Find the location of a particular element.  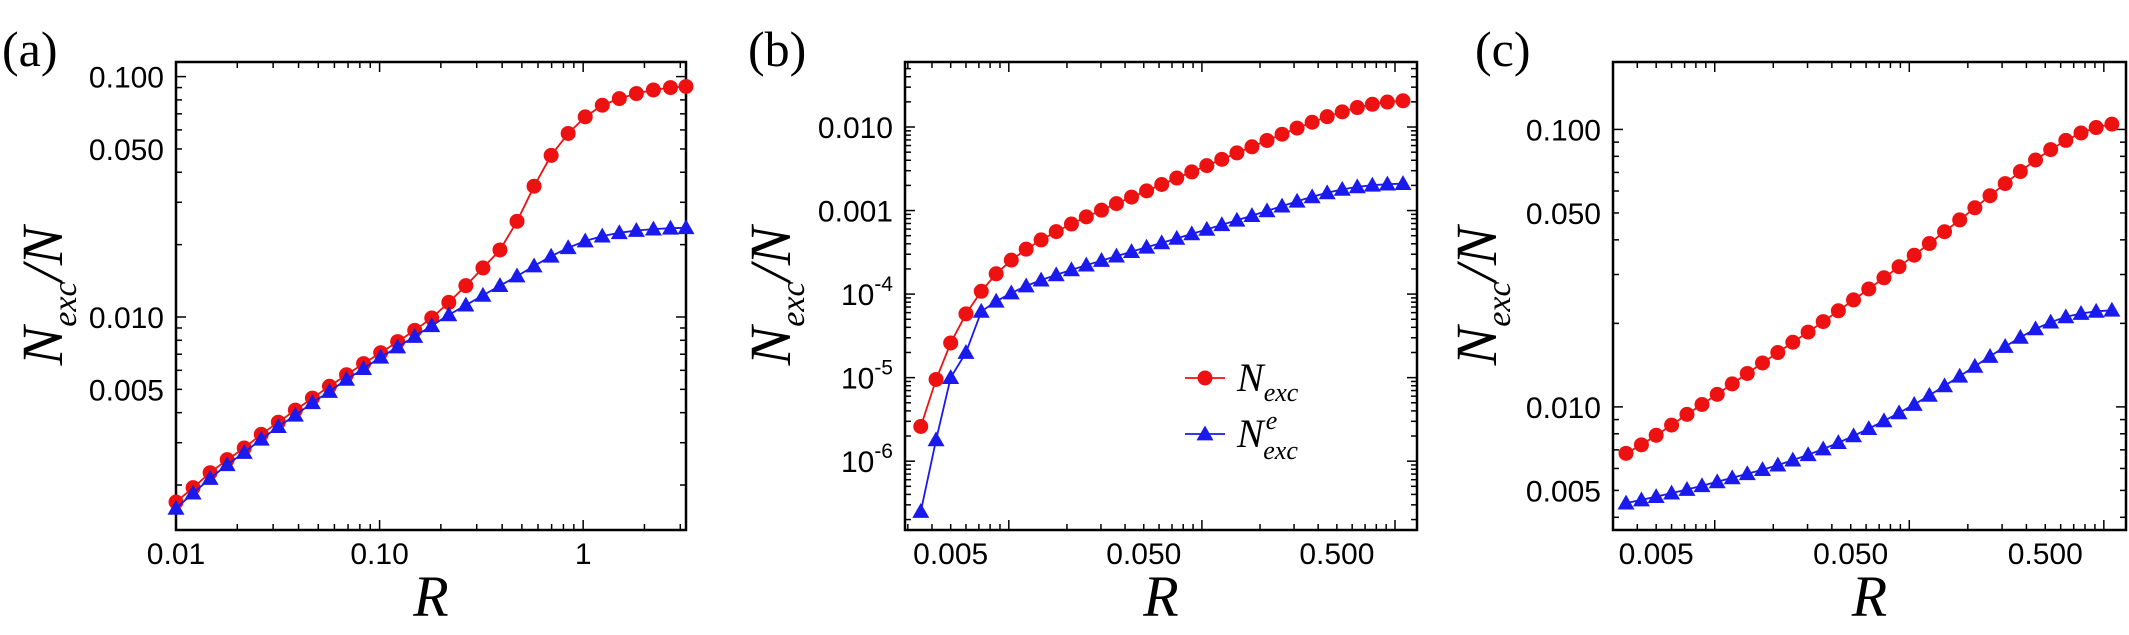

series-n-exc is located at coordinates (1162, 264).